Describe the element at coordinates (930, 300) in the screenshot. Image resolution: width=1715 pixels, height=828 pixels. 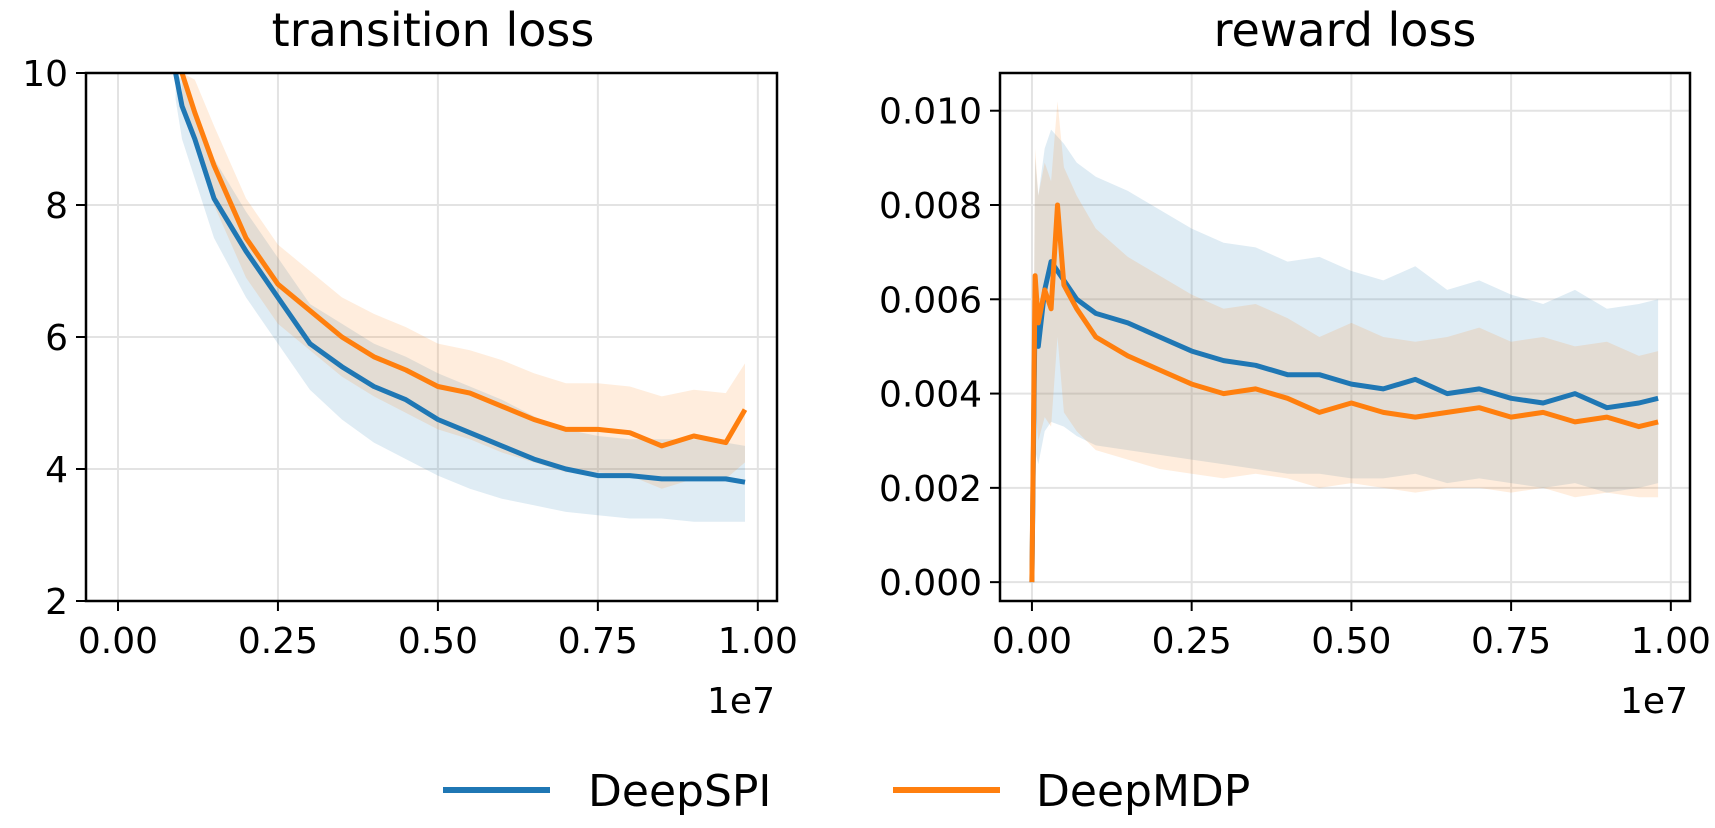
I see `y-tick-label: 0.006` at that location.